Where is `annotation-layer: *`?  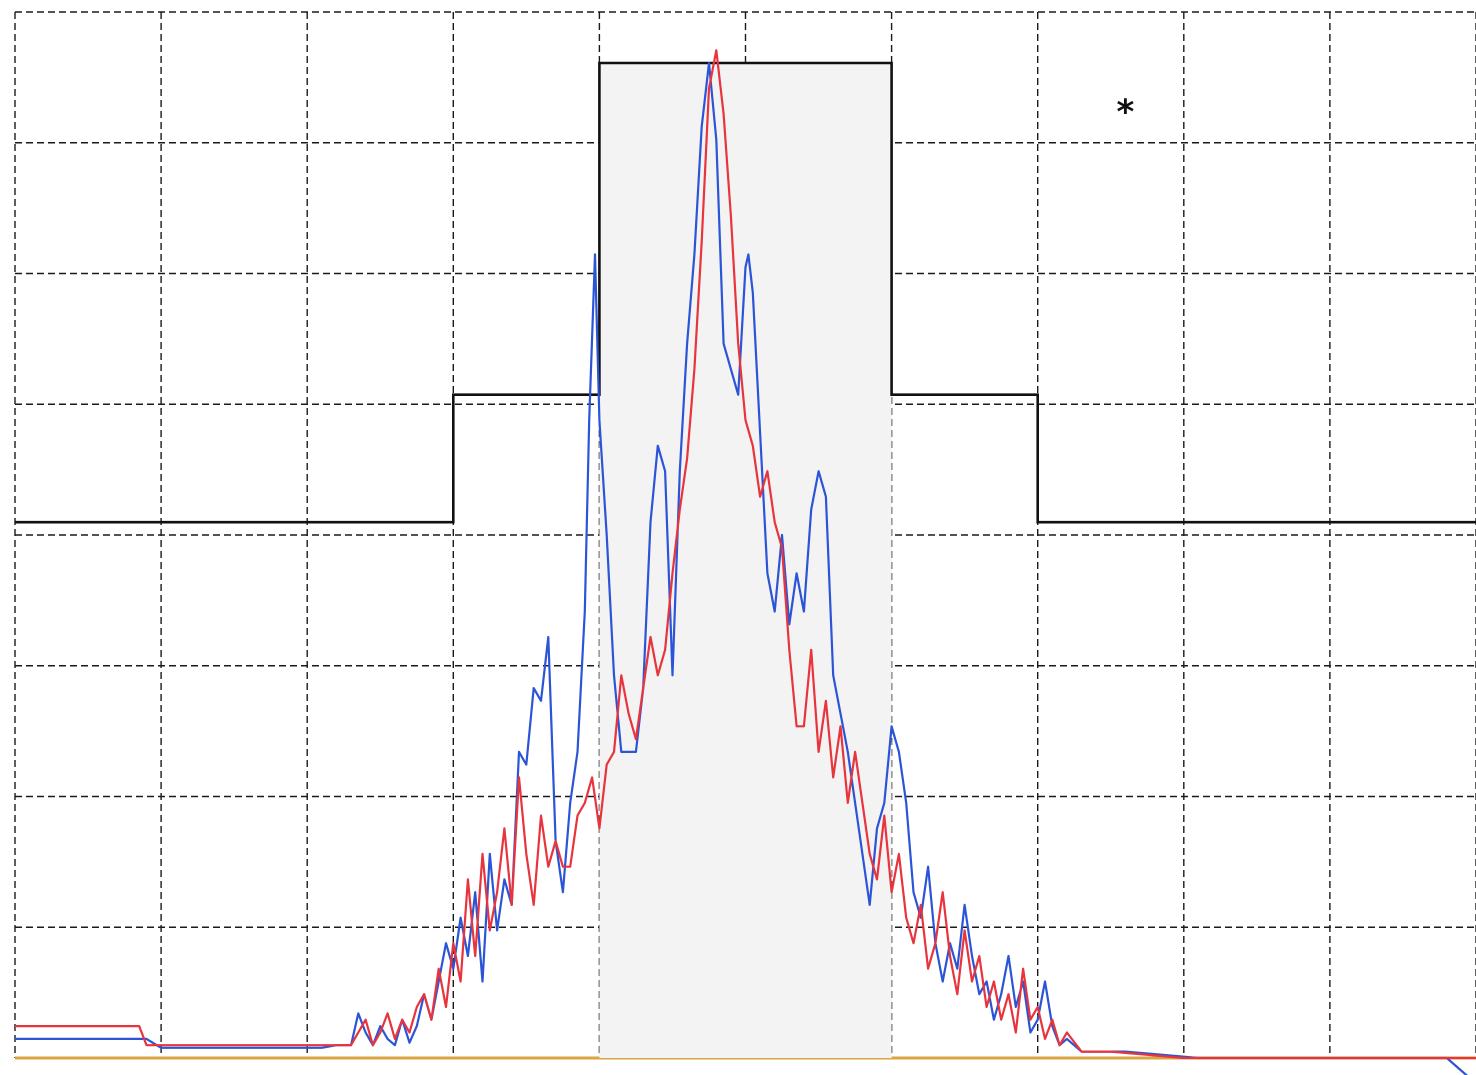 annotation-layer: * is located at coordinates (1125, 112).